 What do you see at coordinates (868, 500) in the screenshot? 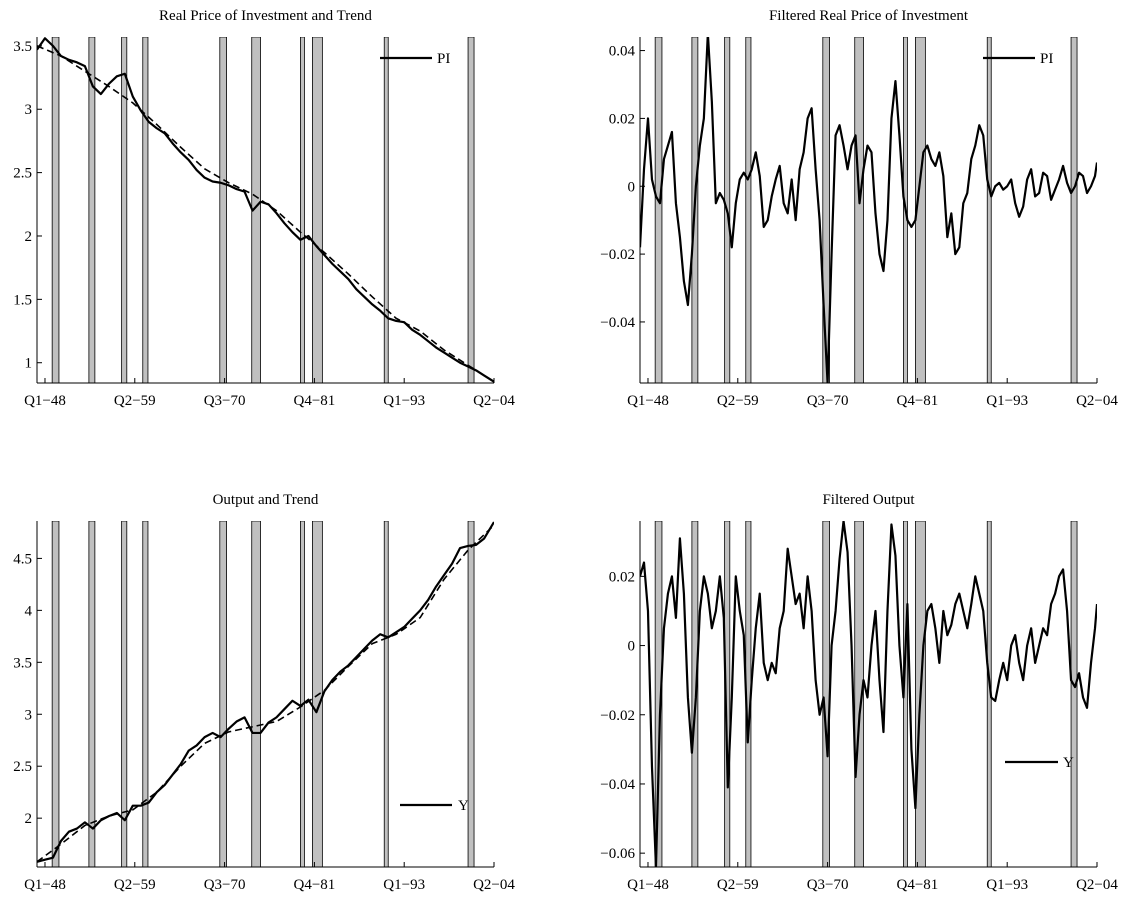
I see `chart-title: Filtered Output` at bounding box center [868, 500].